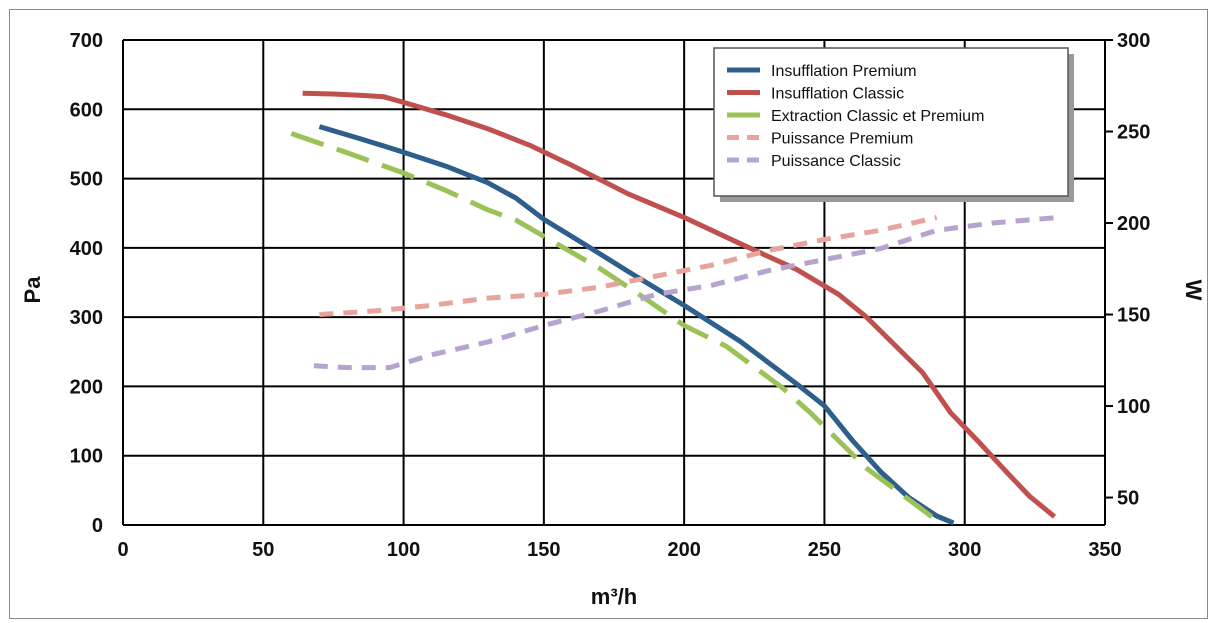  I want to click on y-tick-label: 0, so click(97, 526).